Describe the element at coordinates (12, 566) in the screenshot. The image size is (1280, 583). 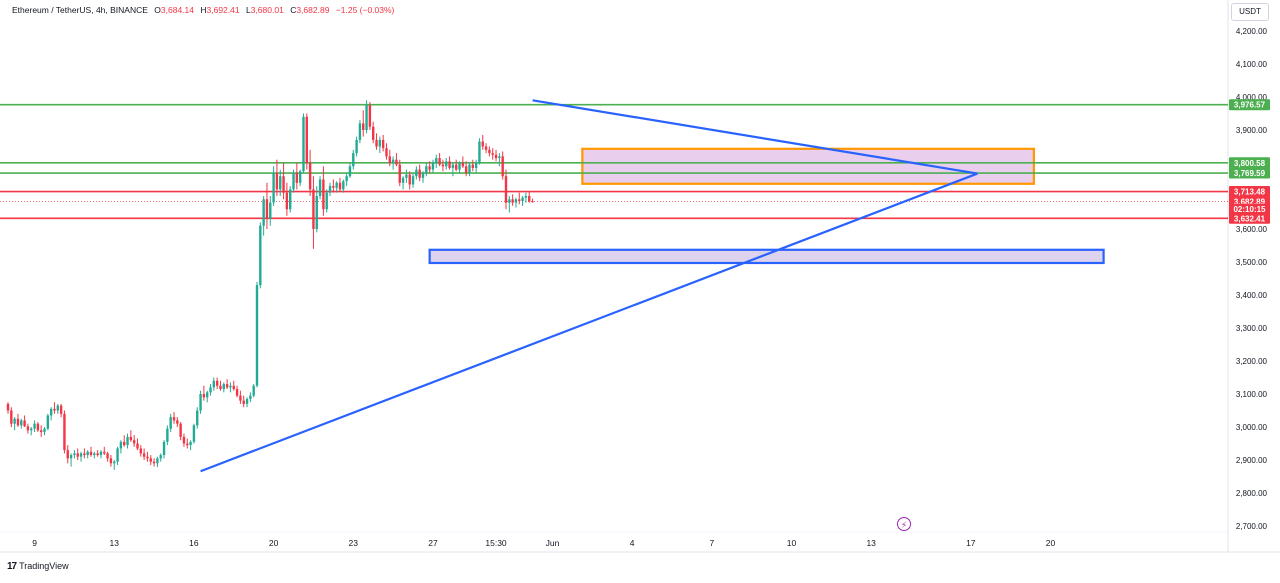
I see `tv-logo-icon: 17` at that location.